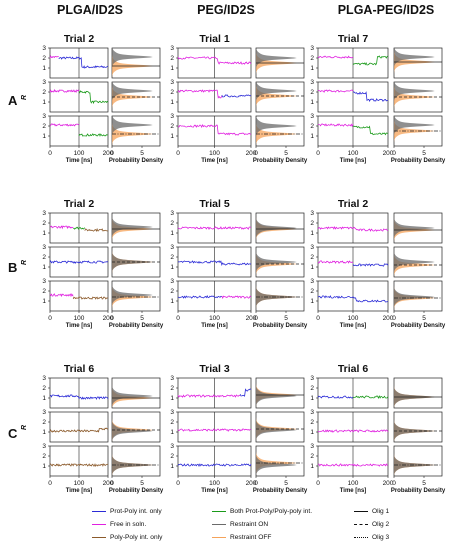 The image size is (458, 550). I want to click on legend-label: Free in soln., so click(128, 524).